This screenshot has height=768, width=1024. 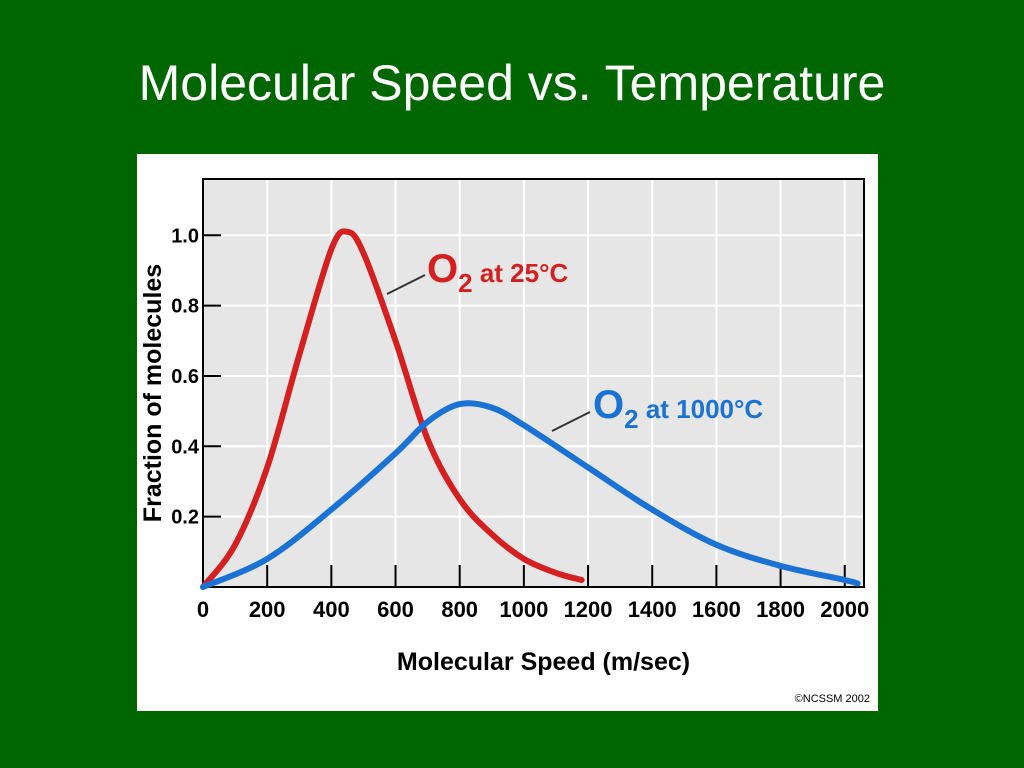 What do you see at coordinates (652, 609) in the screenshot?
I see `x-tick-label: 1400` at bounding box center [652, 609].